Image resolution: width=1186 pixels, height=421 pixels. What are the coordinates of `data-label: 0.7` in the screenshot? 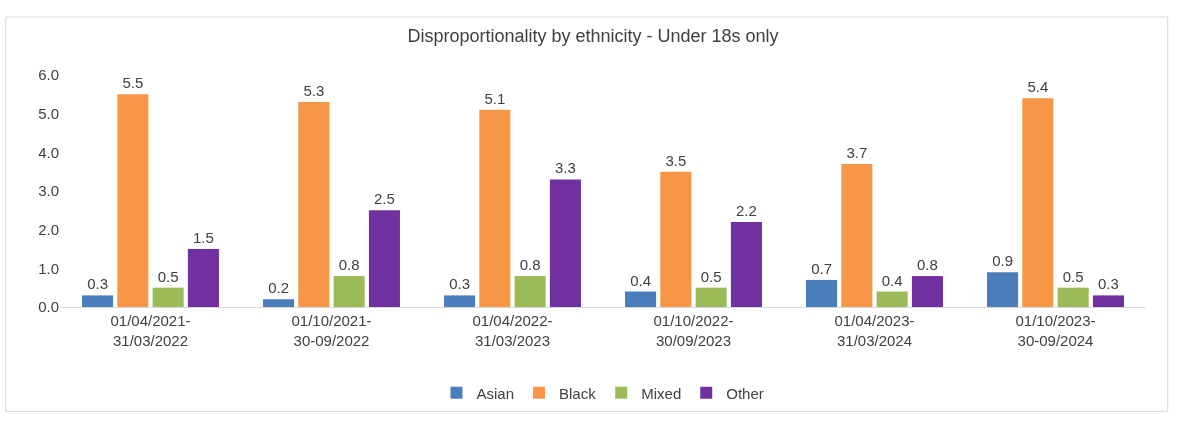 It's located at (821, 268).